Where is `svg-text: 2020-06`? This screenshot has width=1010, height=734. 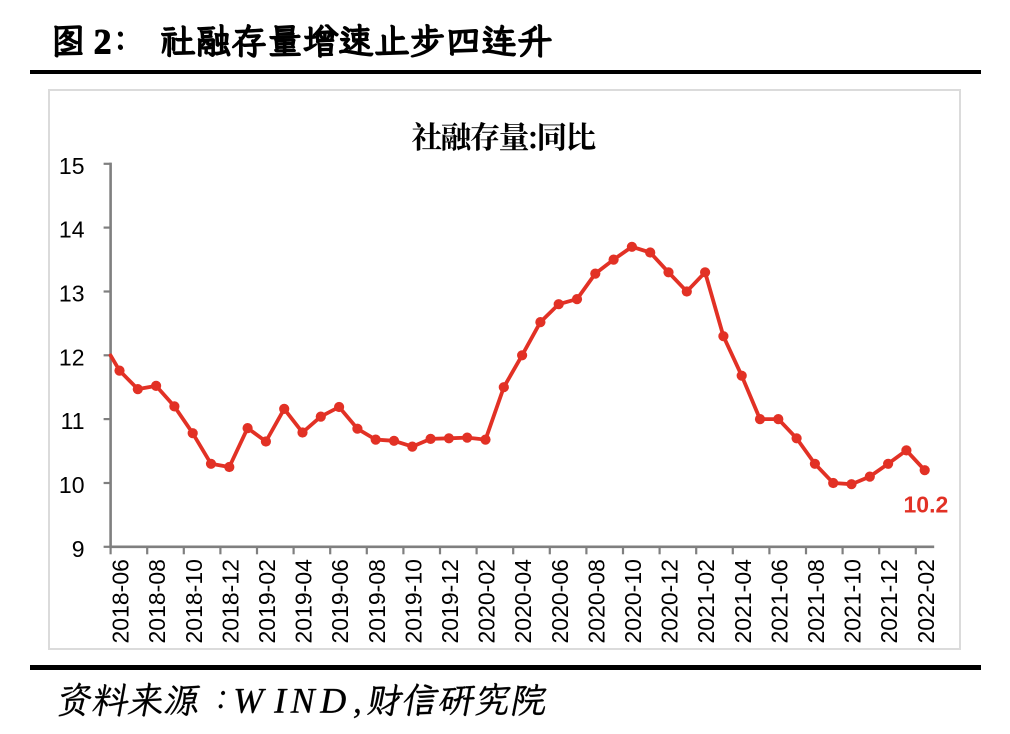 svg-text: 2020-06 is located at coordinates (560, 601).